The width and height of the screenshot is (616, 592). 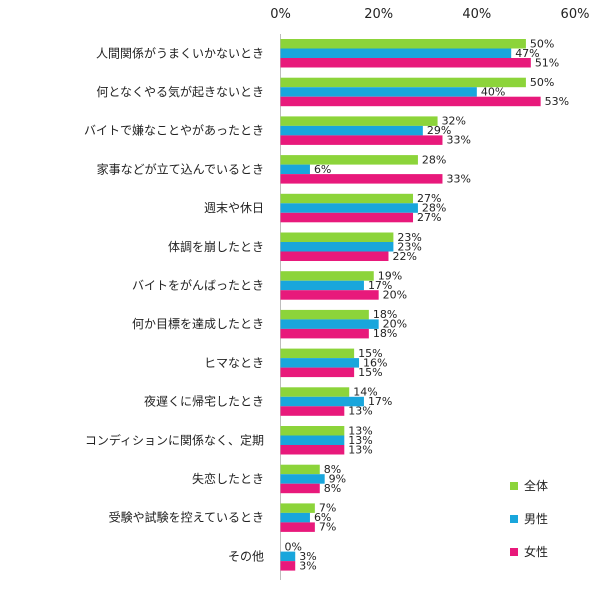 I want to click on data-label: 19%, so click(x=390, y=276).